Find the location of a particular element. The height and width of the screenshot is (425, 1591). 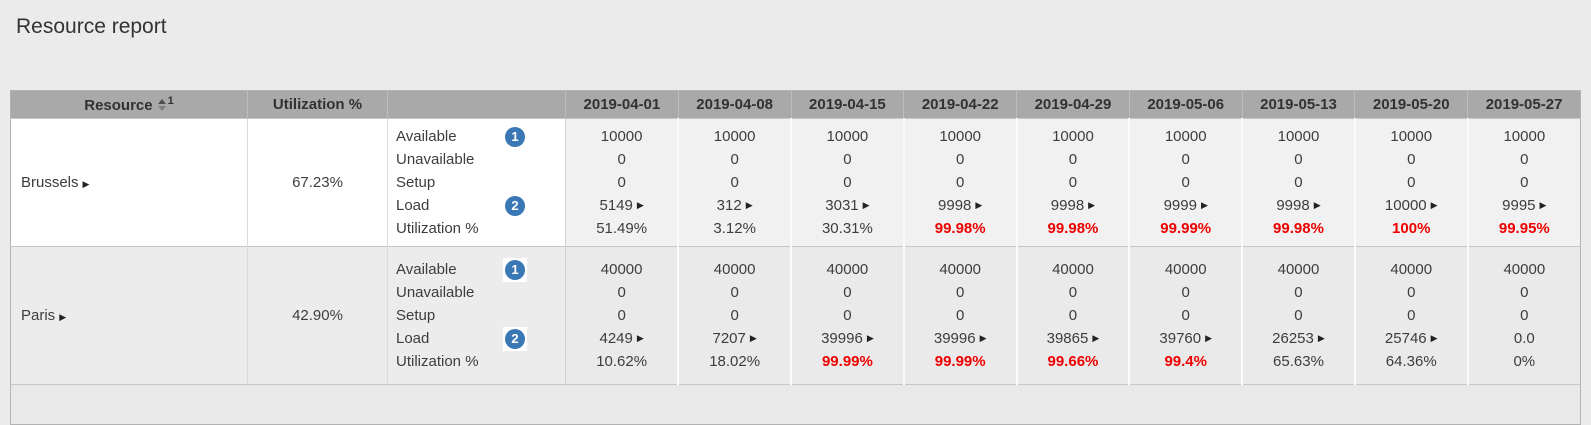

column-header-utilization: Utilization % is located at coordinates (317, 104).